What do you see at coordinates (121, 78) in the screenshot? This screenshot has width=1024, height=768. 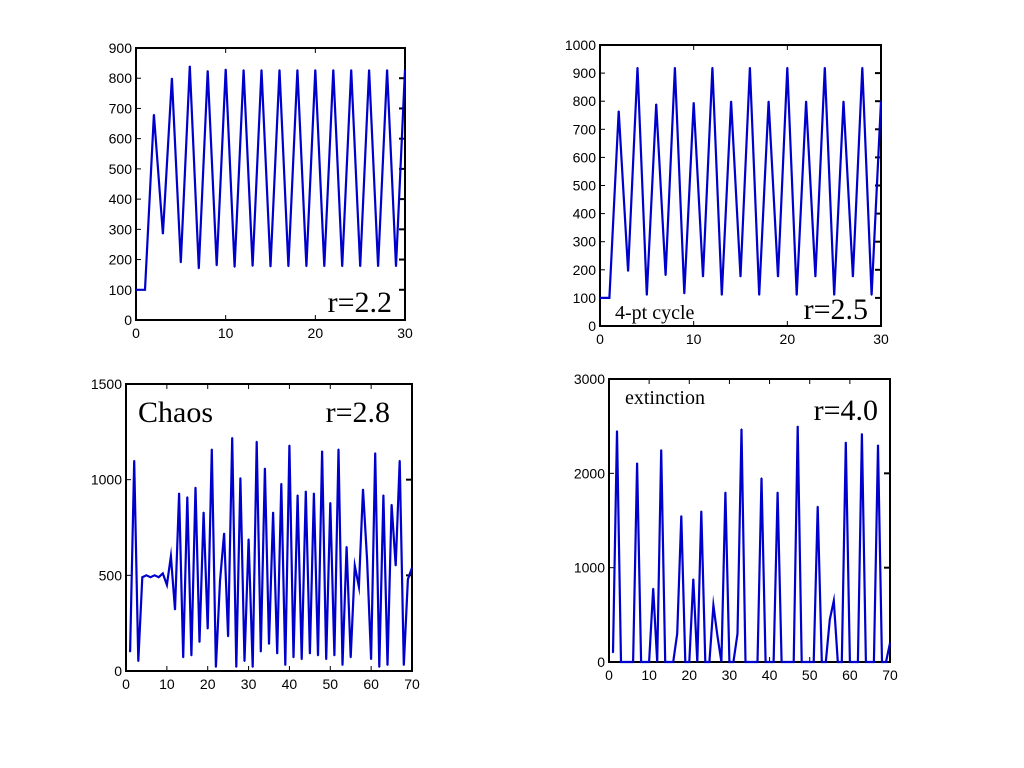 I see `y-tick-label: 800` at bounding box center [121, 78].